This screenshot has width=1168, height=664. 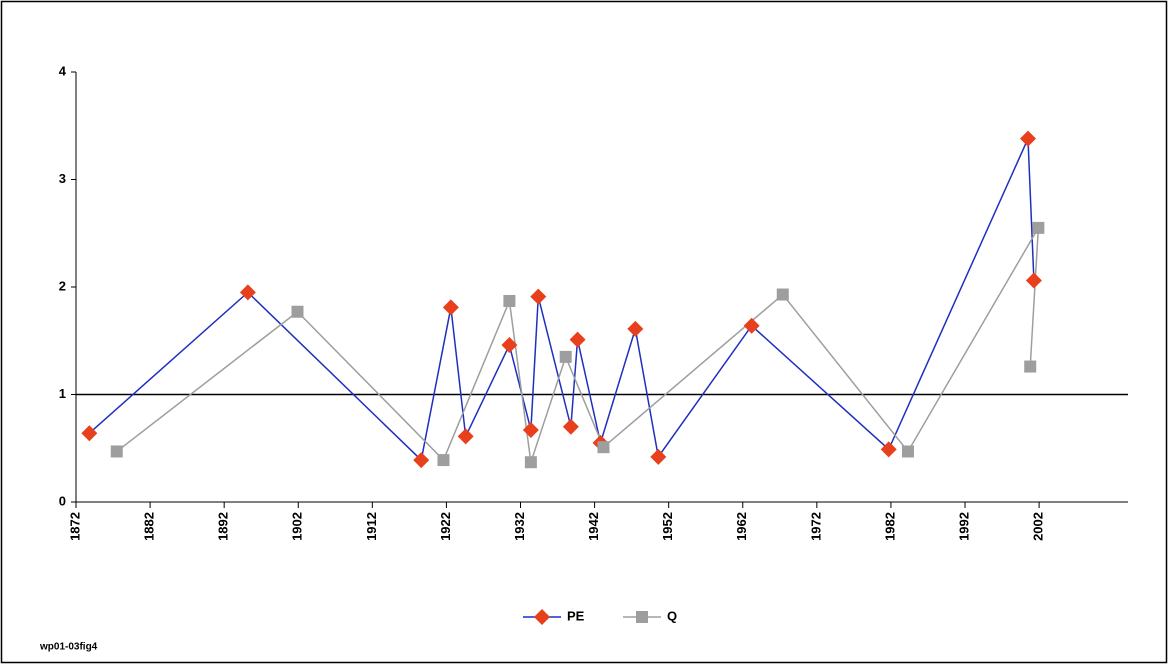 What do you see at coordinates (667, 526) in the screenshot?
I see `x-tick-label: 1952` at bounding box center [667, 526].